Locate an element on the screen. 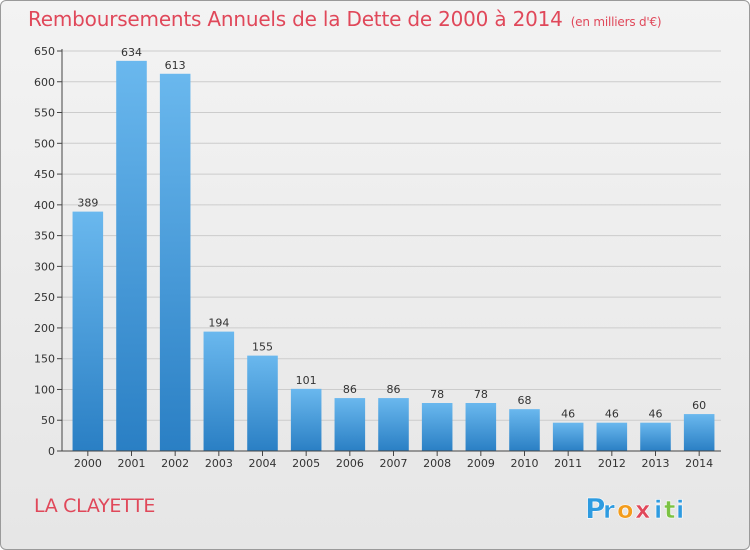 The height and width of the screenshot is (550, 750). commune-name: LA CLAYETTE is located at coordinates (95, 506).